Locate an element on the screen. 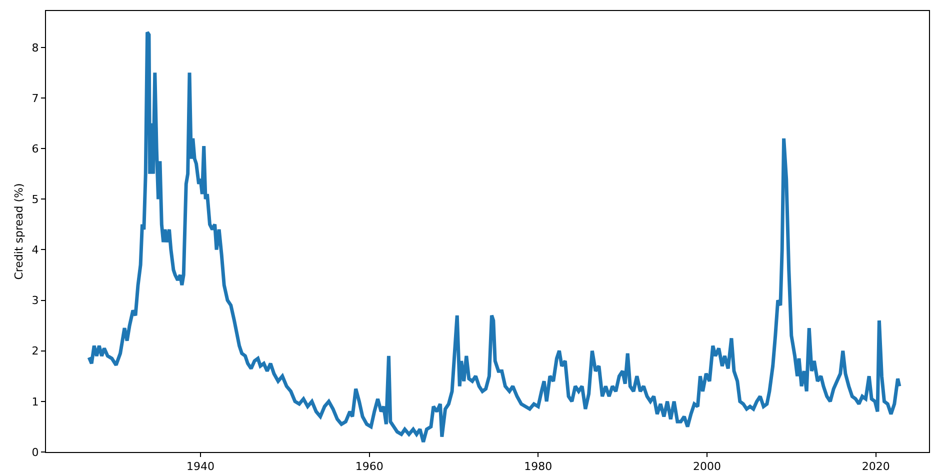 Image resolution: width=932 pixels, height=475 pixels. x-tick-label: 2020 is located at coordinates (876, 467).